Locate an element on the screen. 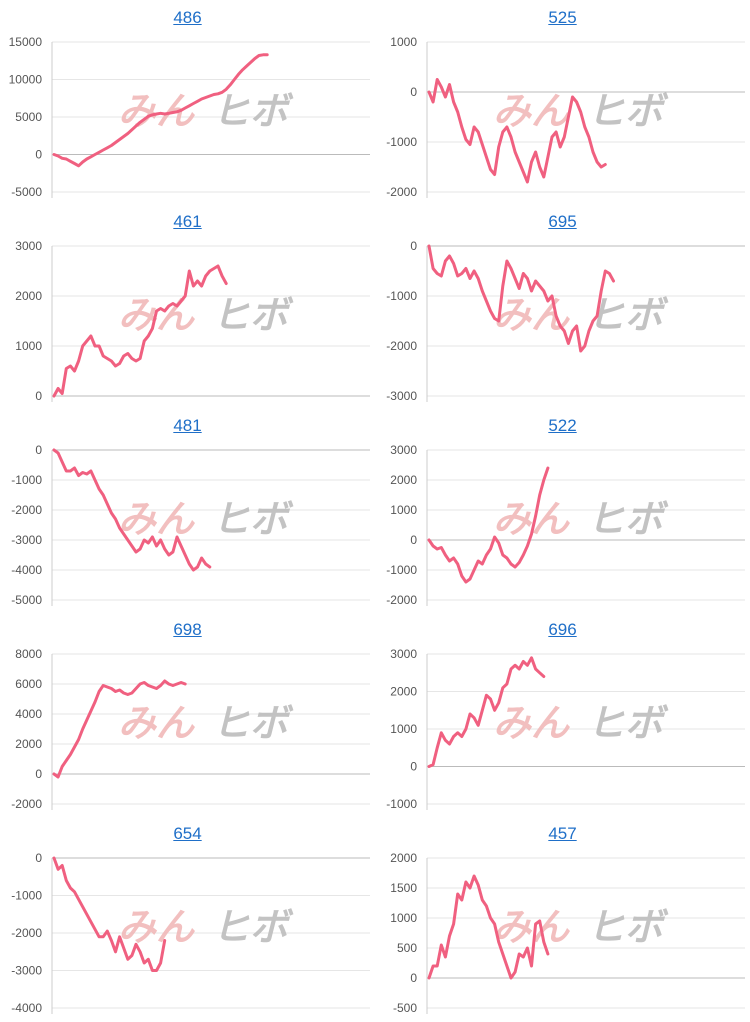  line-chart-8: 0 -1000 -2000 -3000 -4000 みん ヒボ is located at coordinates (190, 933).